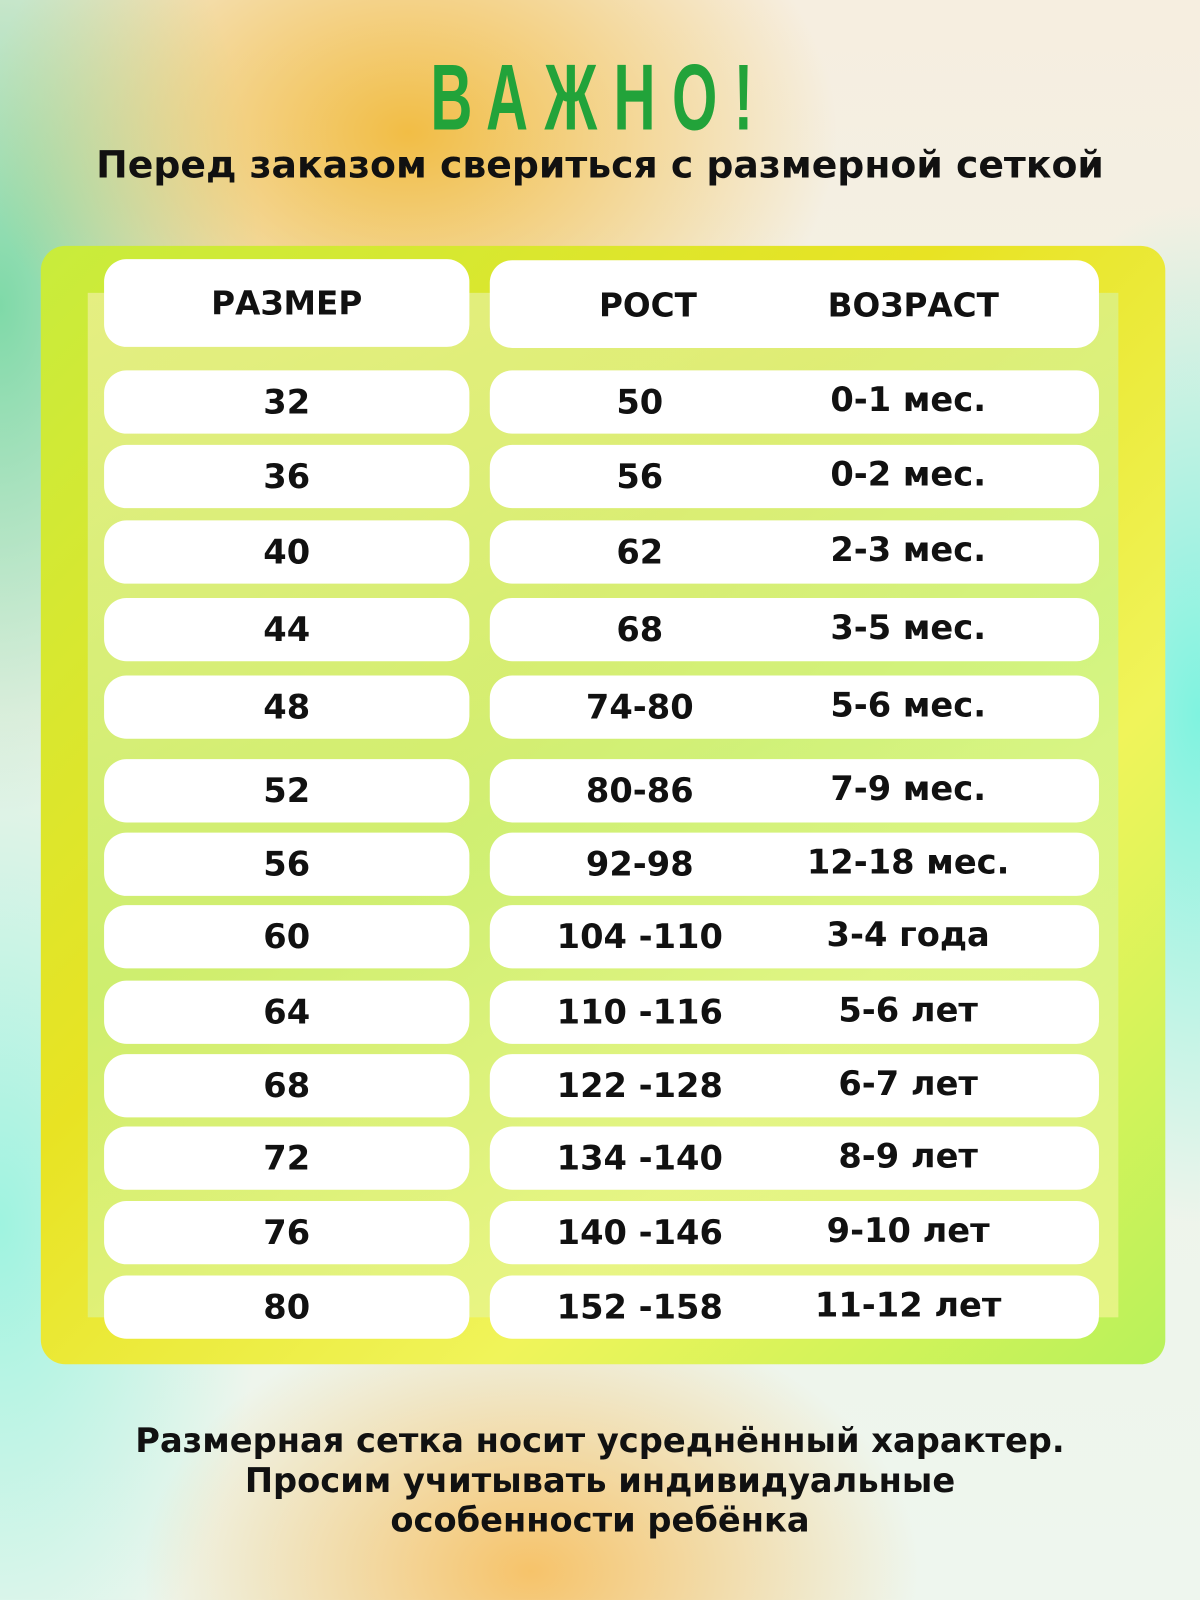 The height and width of the screenshot is (1600, 1200). Describe the element at coordinates (908, 1155) in the screenshot. I see `age-value: 8-9 лет` at that location.